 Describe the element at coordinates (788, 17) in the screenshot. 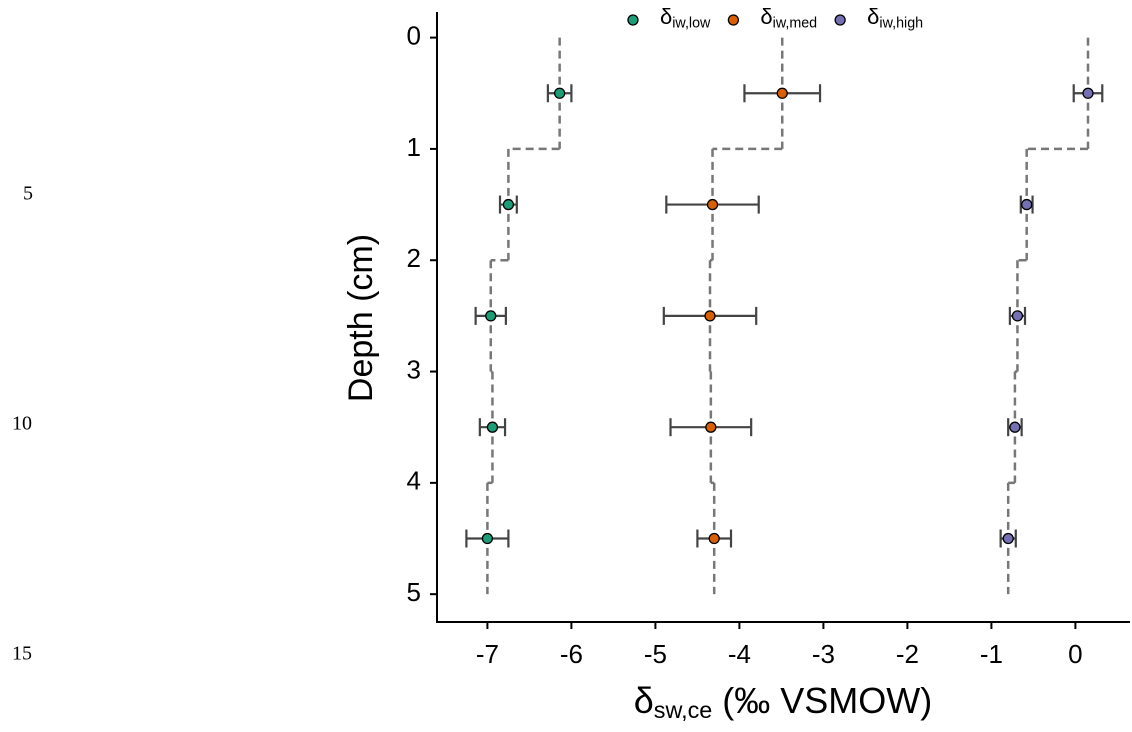

I see `legend-label: δiw,med` at that location.